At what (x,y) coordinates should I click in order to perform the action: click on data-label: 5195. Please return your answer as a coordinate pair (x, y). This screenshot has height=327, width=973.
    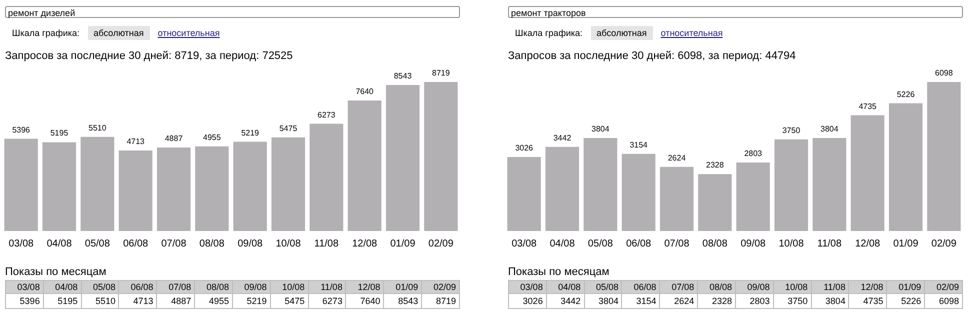
    Looking at the image, I should click on (62, 301).